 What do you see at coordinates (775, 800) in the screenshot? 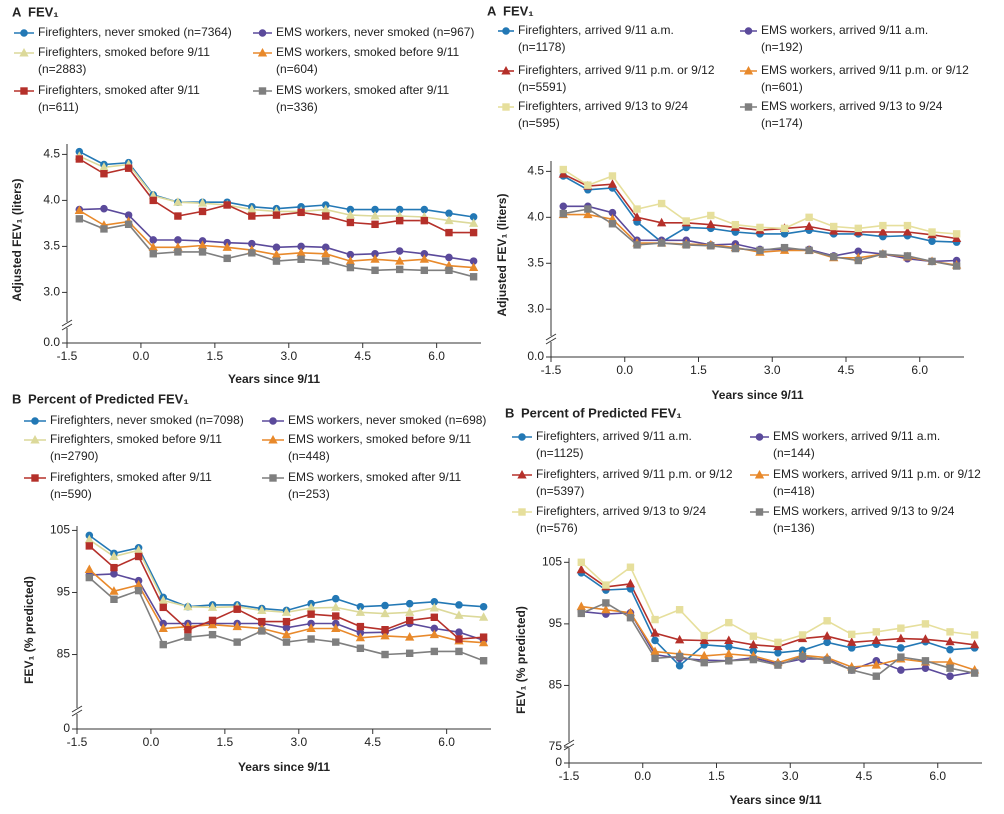
I see `x-axis-label: Years since 9/11` at bounding box center [775, 800].